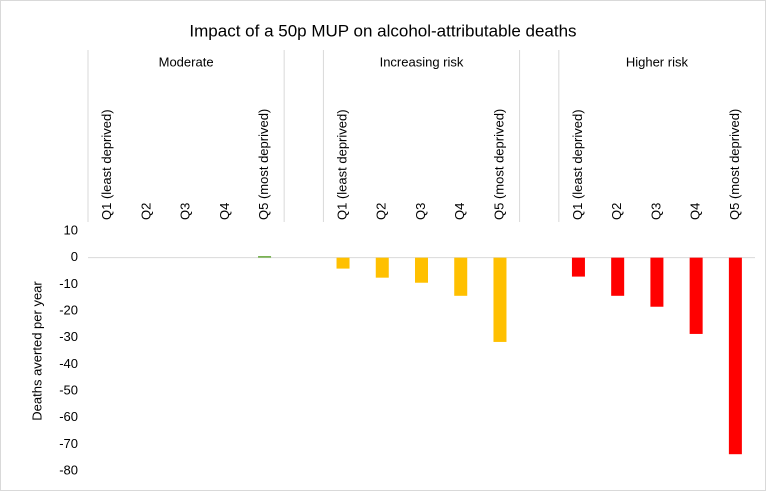 The image size is (766, 491). What do you see at coordinates (68, 363) in the screenshot?
I see `y-tick-label: -40` at bounding box center [68, 363].